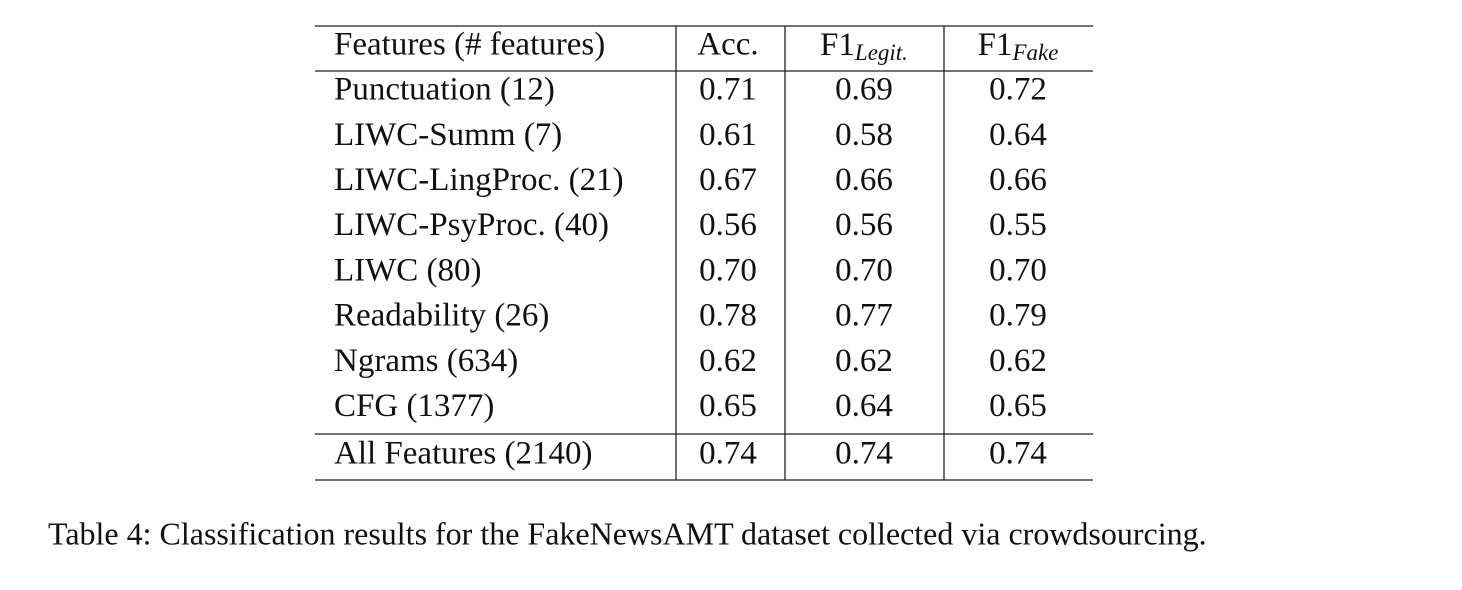  What do you see at coordinates (728, 135) in the screenshot?
I see `table-cell: 0.61` at bounding box center [728, 135].